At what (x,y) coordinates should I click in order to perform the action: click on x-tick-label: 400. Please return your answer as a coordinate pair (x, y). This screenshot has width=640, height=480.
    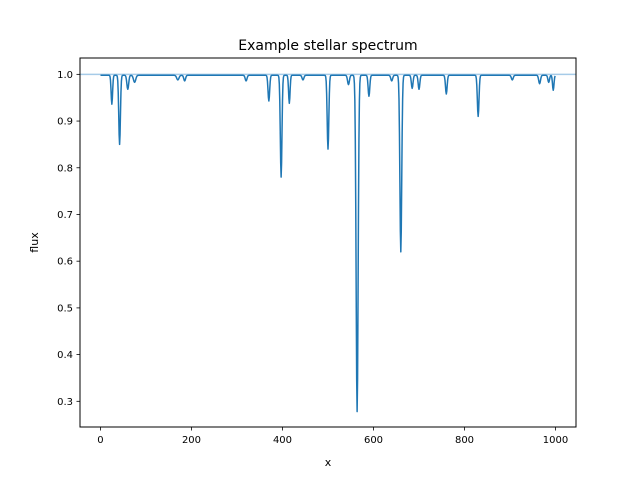
    Looking at the image, I should click on (282, 440).